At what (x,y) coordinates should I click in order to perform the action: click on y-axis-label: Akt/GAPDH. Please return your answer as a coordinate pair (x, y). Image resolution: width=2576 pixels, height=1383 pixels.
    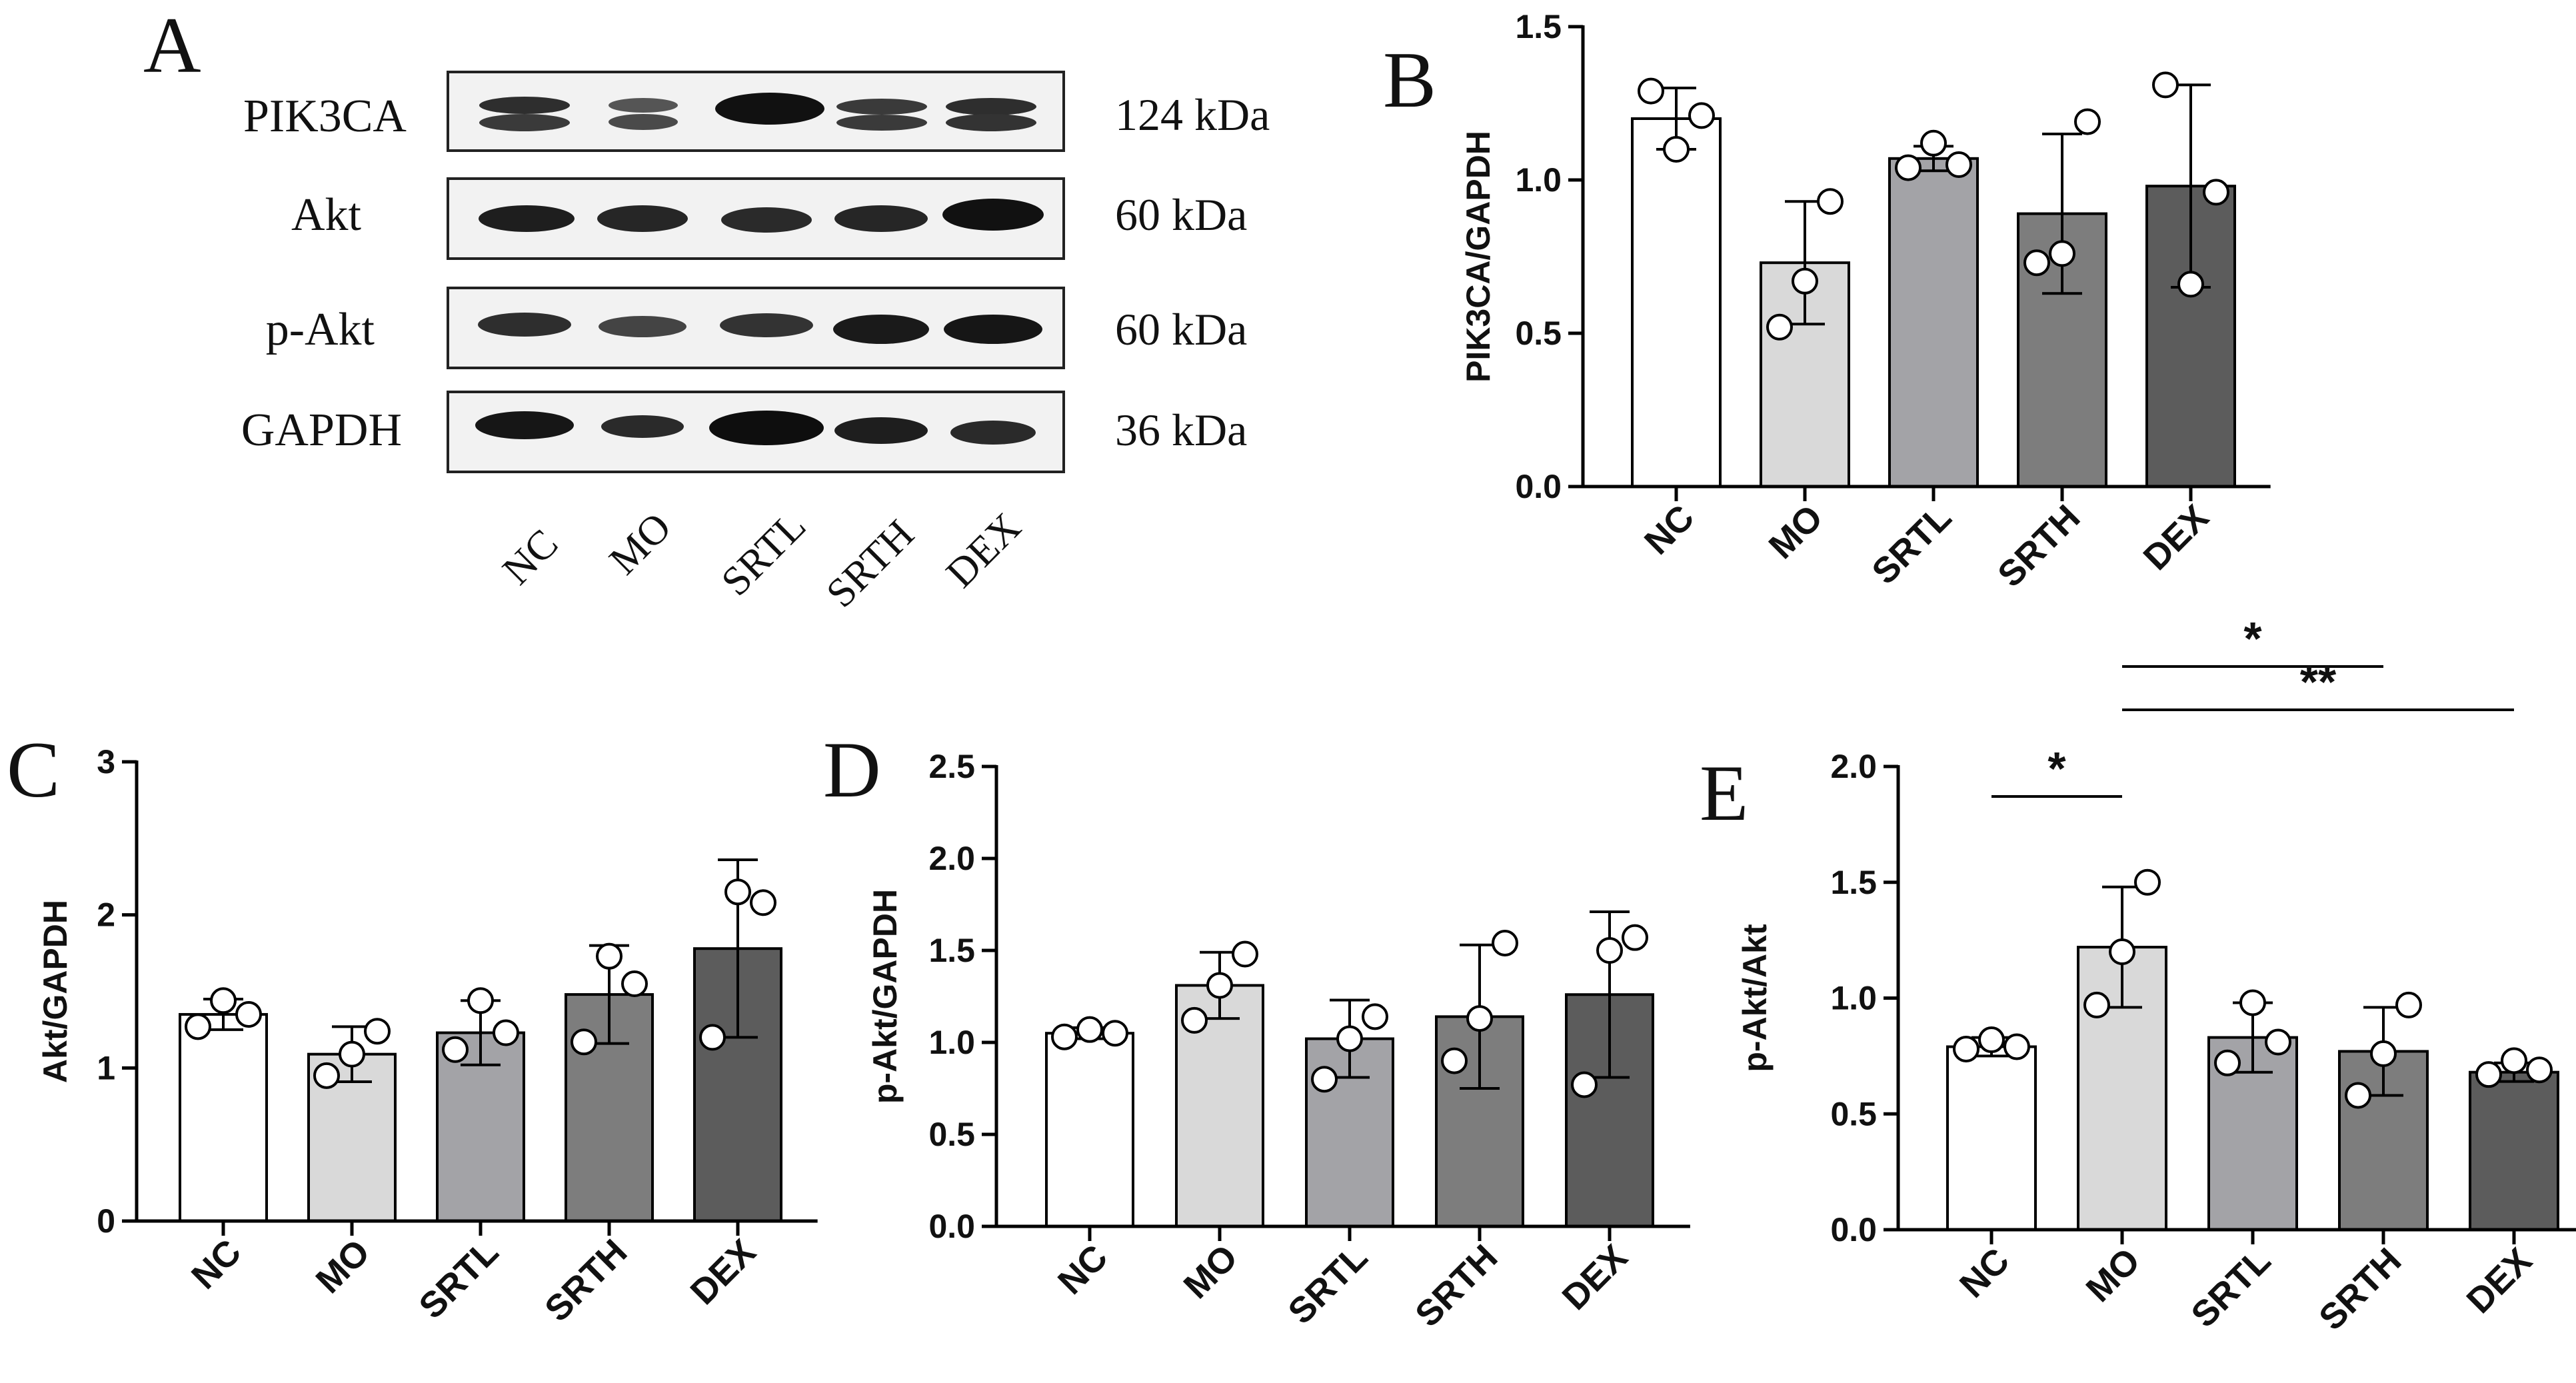
    Looking at the image, I should click on (56, 992).